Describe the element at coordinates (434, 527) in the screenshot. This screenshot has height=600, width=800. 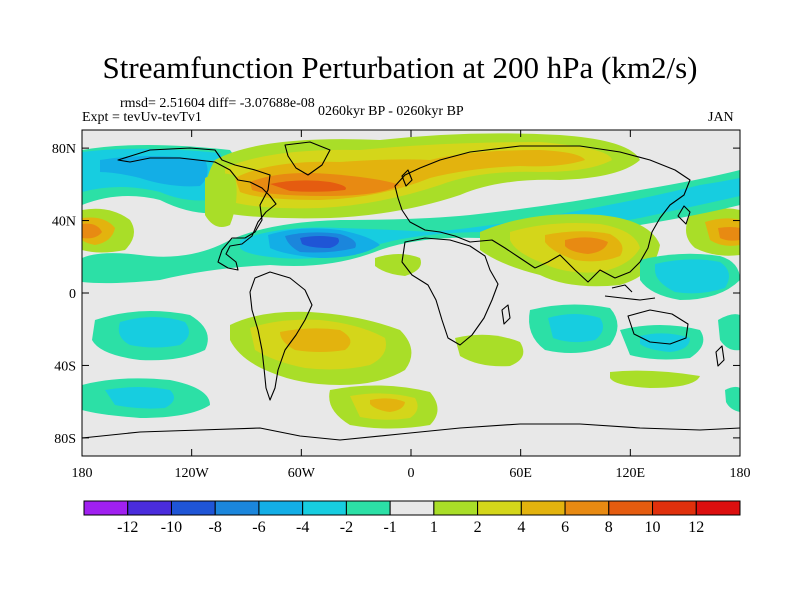
I see `colorbar-label: 1` at that location.